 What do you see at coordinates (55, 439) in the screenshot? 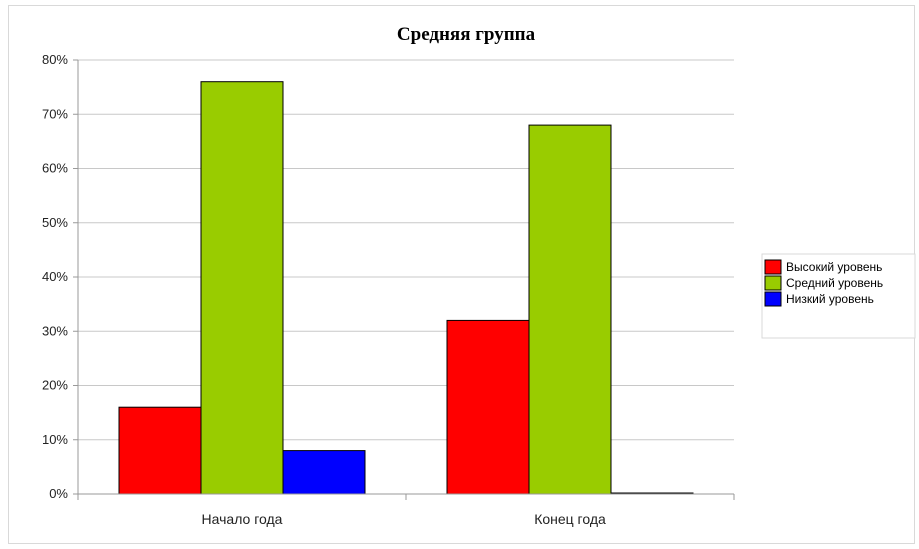
I see `y-tick-label: 10%` at bounding box center [55, 439].